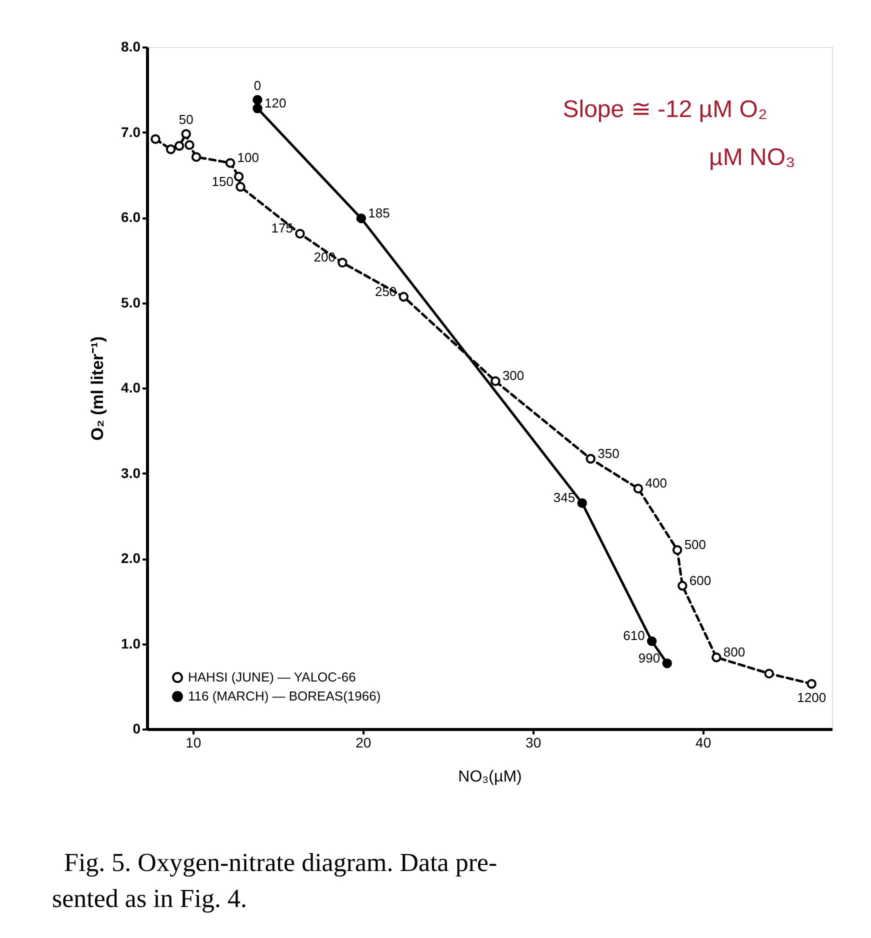  I want to click on y-tick-label: 0, so click(136, 728).